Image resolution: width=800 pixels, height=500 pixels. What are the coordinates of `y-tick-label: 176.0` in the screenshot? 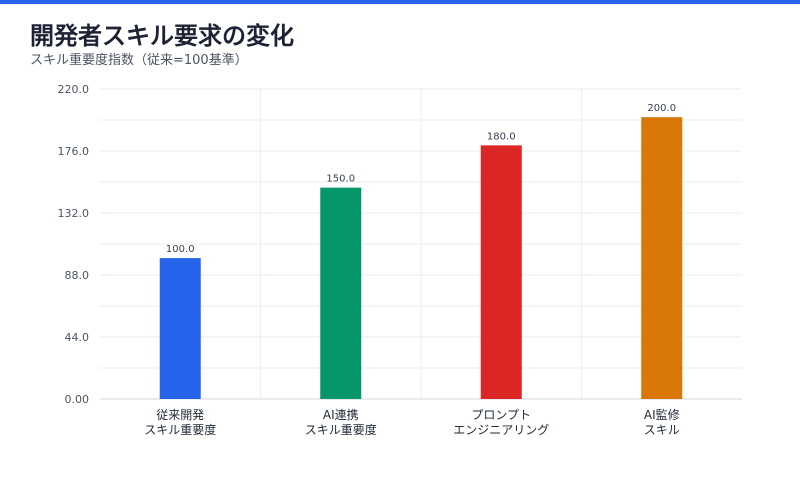 It's located at (74, 151).